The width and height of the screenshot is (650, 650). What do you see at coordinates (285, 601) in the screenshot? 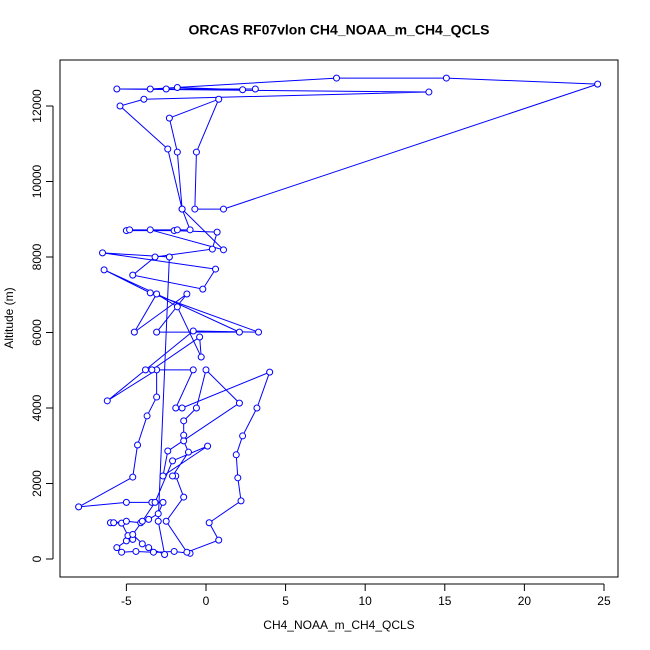
I see `x-tick-label: 5` at bounding box center [285, 601].